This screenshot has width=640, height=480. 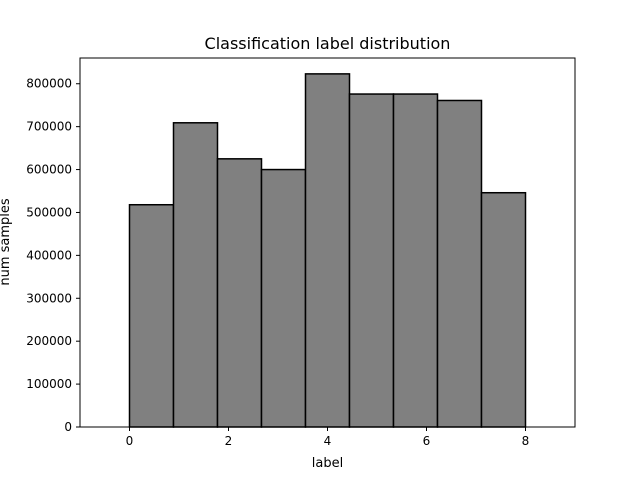 What do you see at coordinates (49, 341) in the screenshot?
I see `y-tick-label: 200000` at bounding box center [49, 341].